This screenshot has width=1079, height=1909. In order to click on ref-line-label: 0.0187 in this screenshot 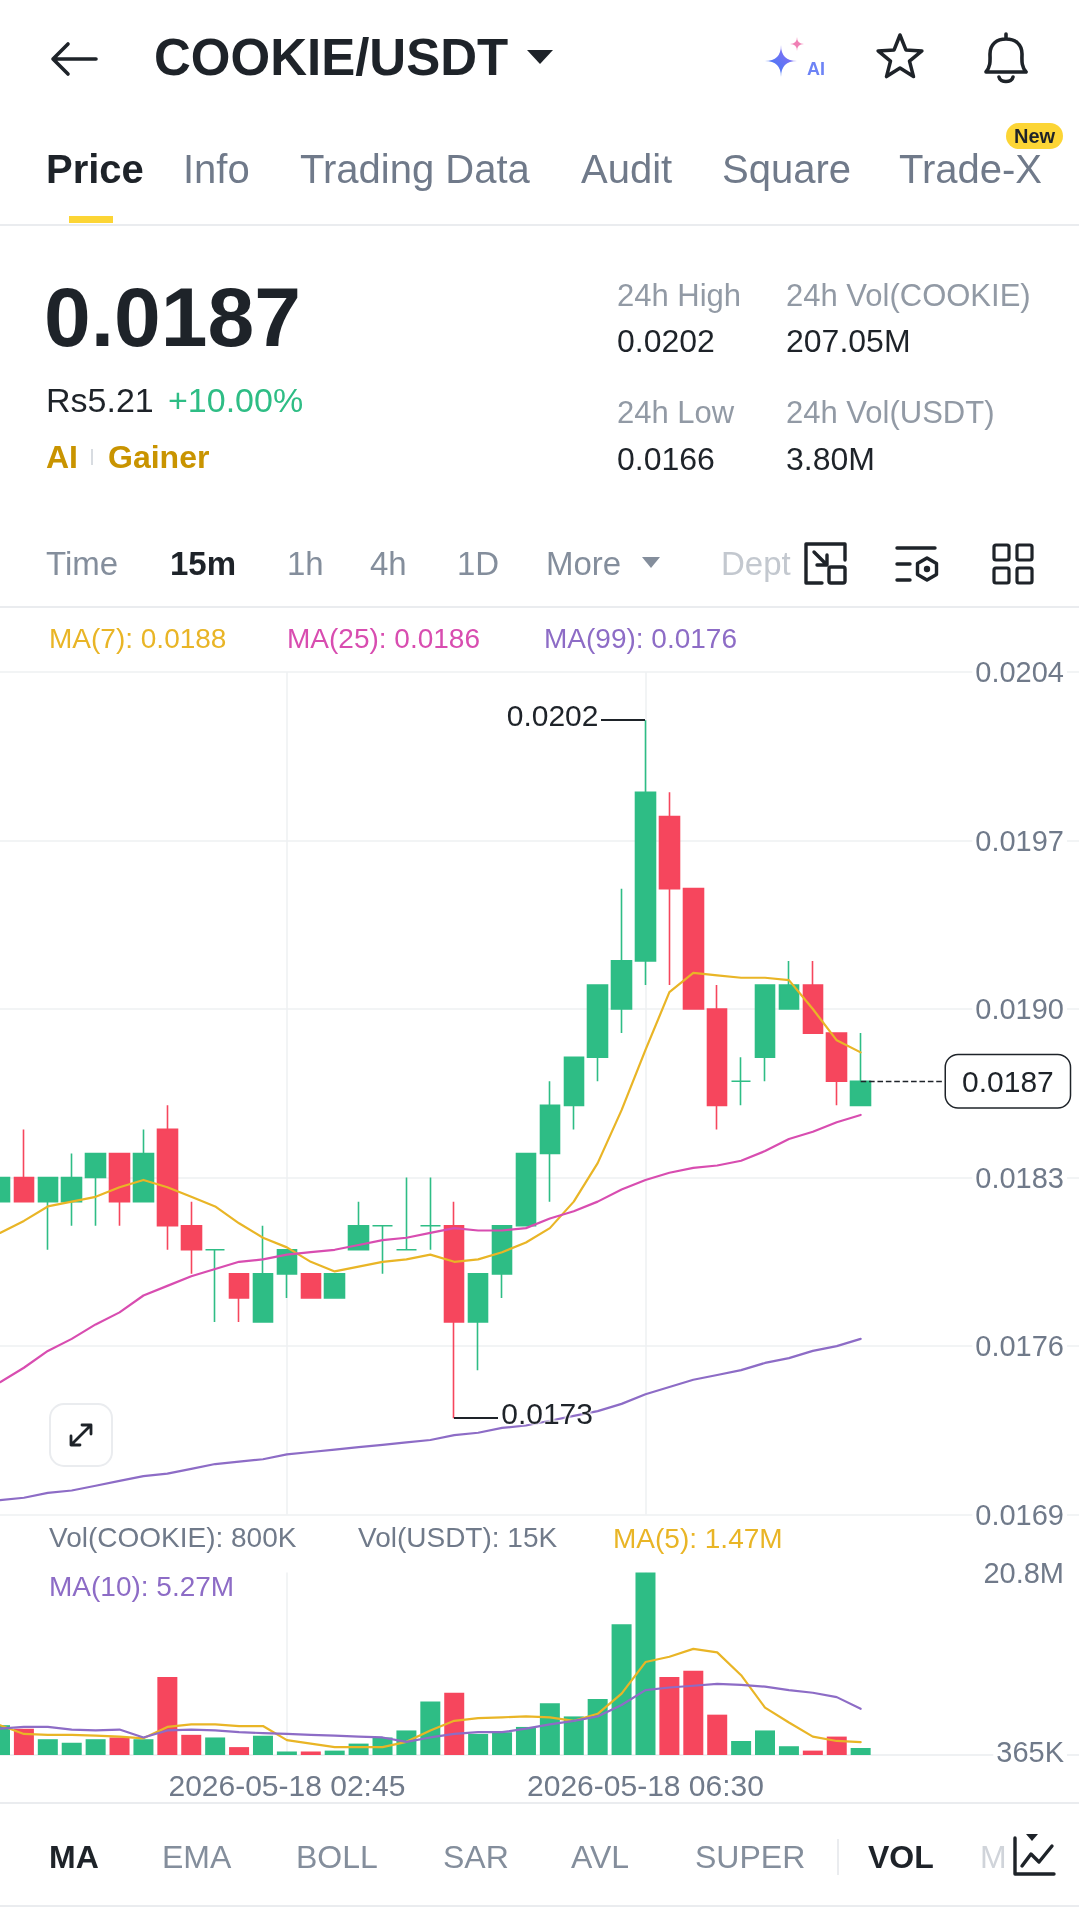, I will do `click(1008, 1081)`.